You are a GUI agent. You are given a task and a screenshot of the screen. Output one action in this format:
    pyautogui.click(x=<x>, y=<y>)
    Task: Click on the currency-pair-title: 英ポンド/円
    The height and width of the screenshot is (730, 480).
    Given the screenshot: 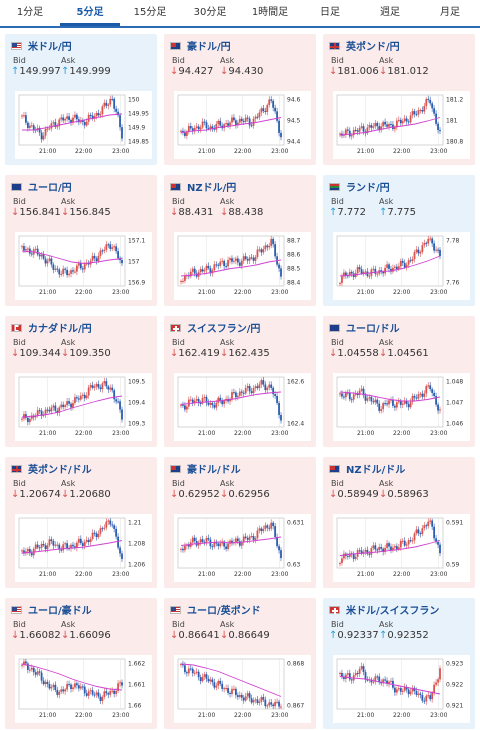 What is the action you would take?
    pyautogui.click(x=364, y=46)
    